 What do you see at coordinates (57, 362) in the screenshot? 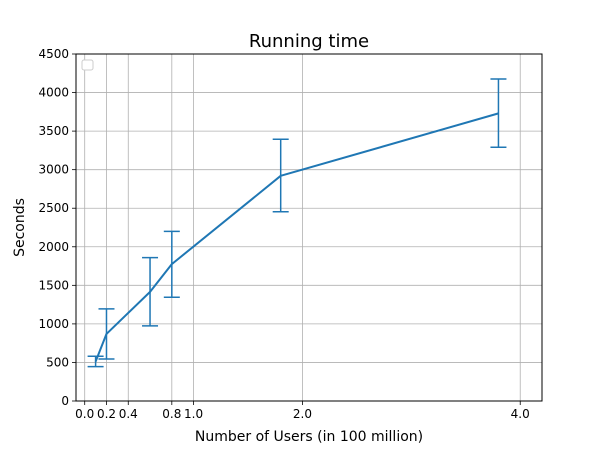
I see `y-tick-label: 500` at bounding box center [57, 362].